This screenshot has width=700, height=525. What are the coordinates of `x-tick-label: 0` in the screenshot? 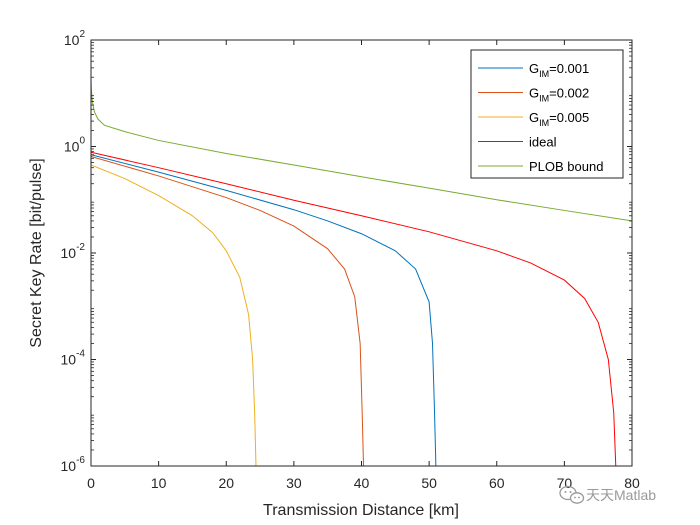 It's located at (91, 483).